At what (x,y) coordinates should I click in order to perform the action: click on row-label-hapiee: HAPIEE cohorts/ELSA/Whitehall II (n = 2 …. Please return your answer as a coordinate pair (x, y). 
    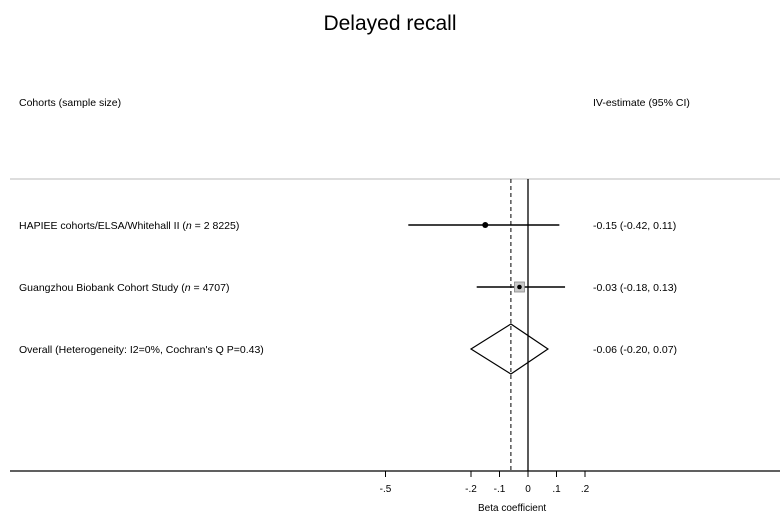
    Looking at the image, I should click on (129, 226).